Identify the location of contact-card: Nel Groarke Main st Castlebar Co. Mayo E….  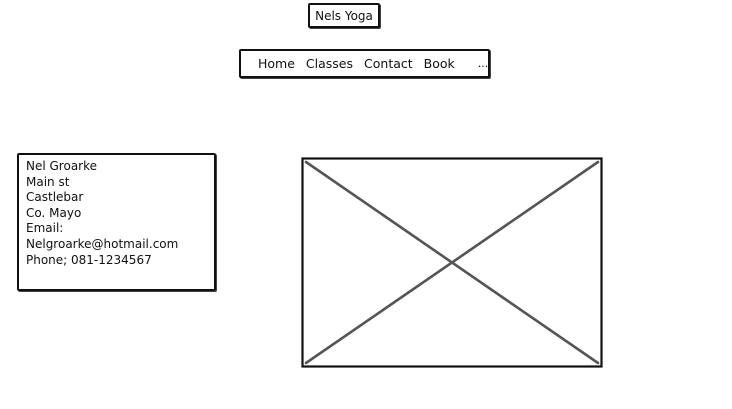
(116, 222).